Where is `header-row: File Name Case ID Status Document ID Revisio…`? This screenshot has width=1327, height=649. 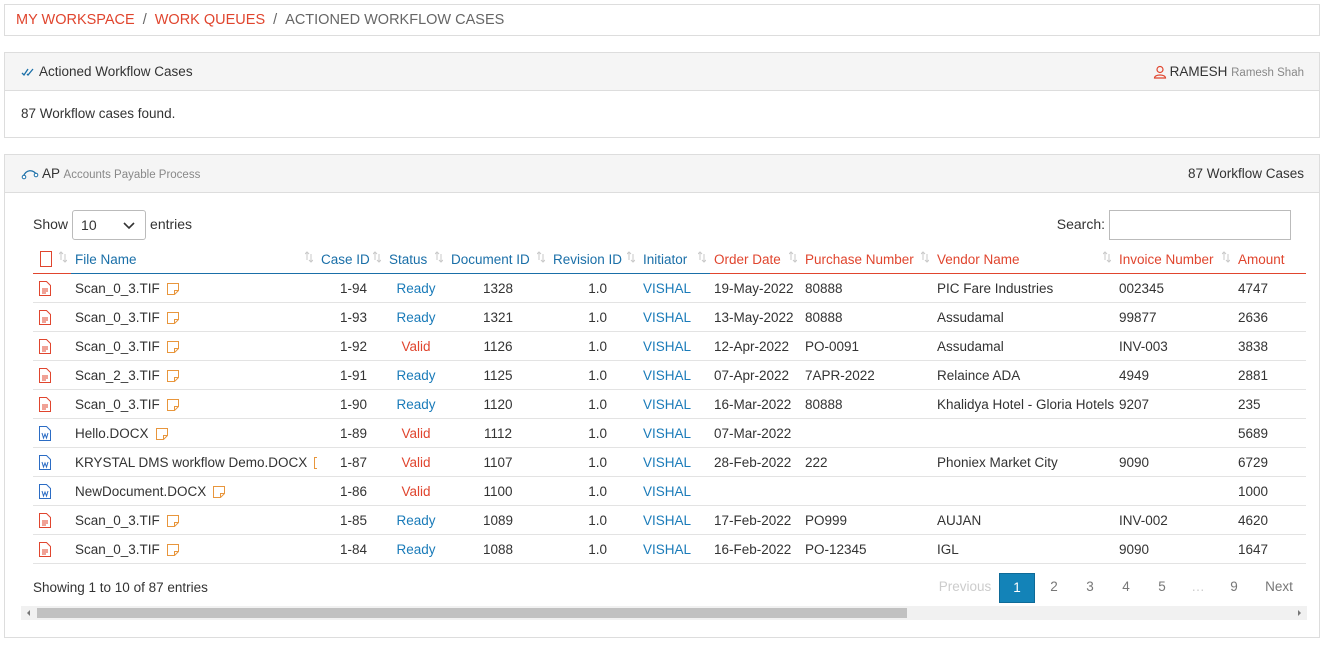
header-row: File Name Case ID Status Document ID Revisio… is located at coordinates (669, 259).